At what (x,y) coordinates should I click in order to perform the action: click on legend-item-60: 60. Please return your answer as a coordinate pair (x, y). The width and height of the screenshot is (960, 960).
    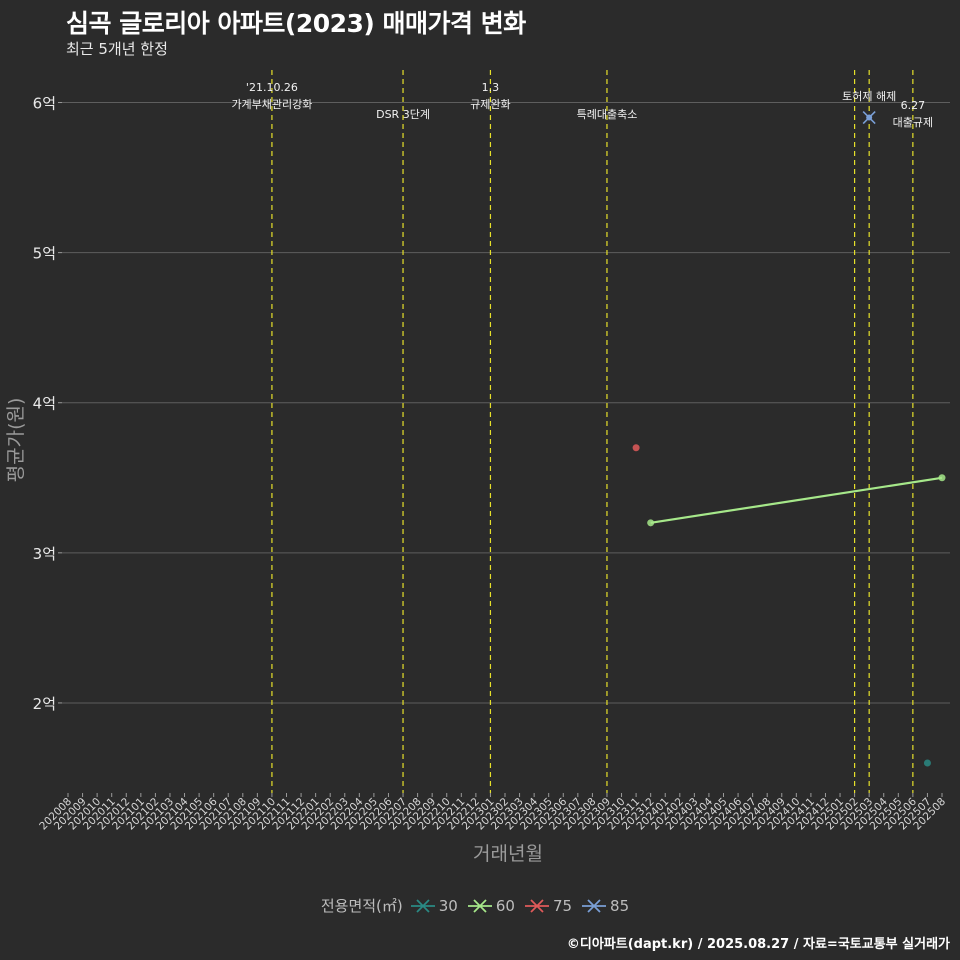
    Looking at the image, I should click on (491, 905).